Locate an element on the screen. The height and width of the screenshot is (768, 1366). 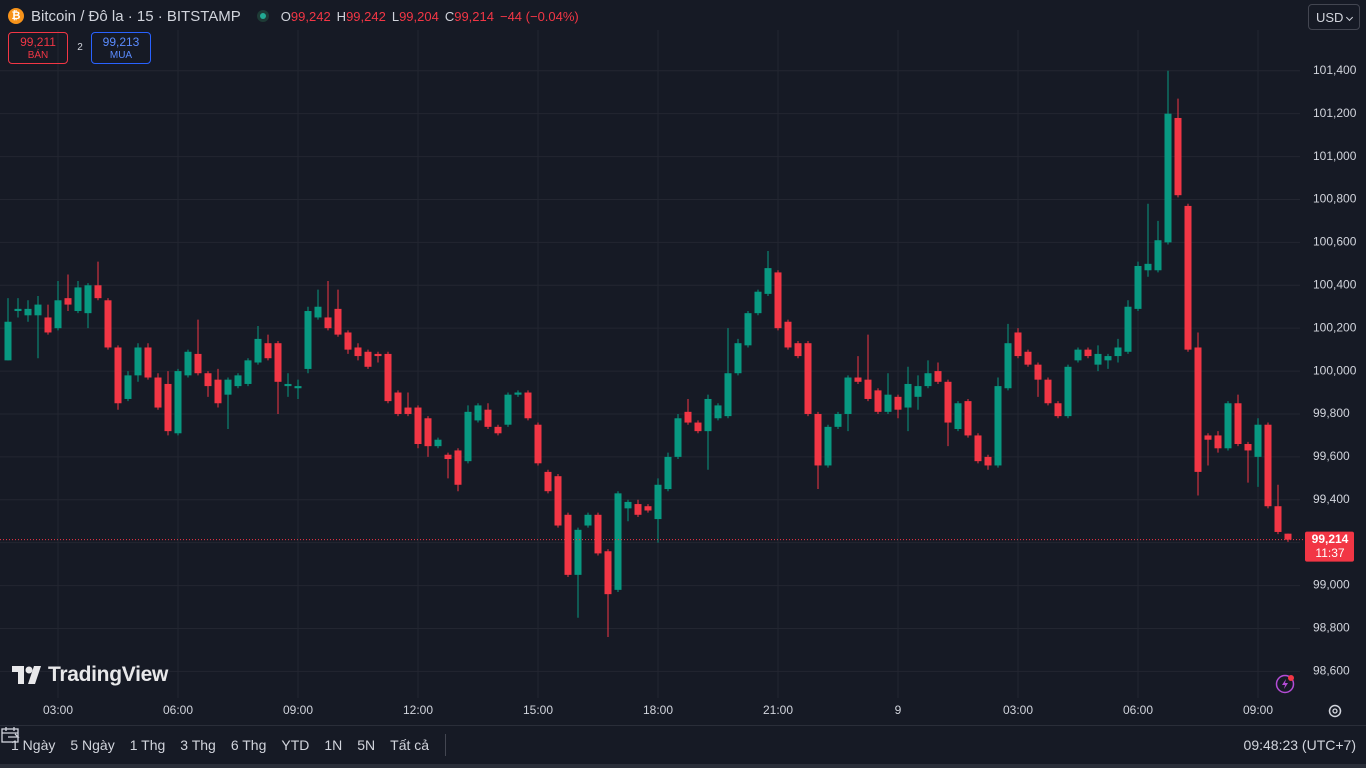
buy-button: 99,213 MUA is located at coordinates (121, 48).